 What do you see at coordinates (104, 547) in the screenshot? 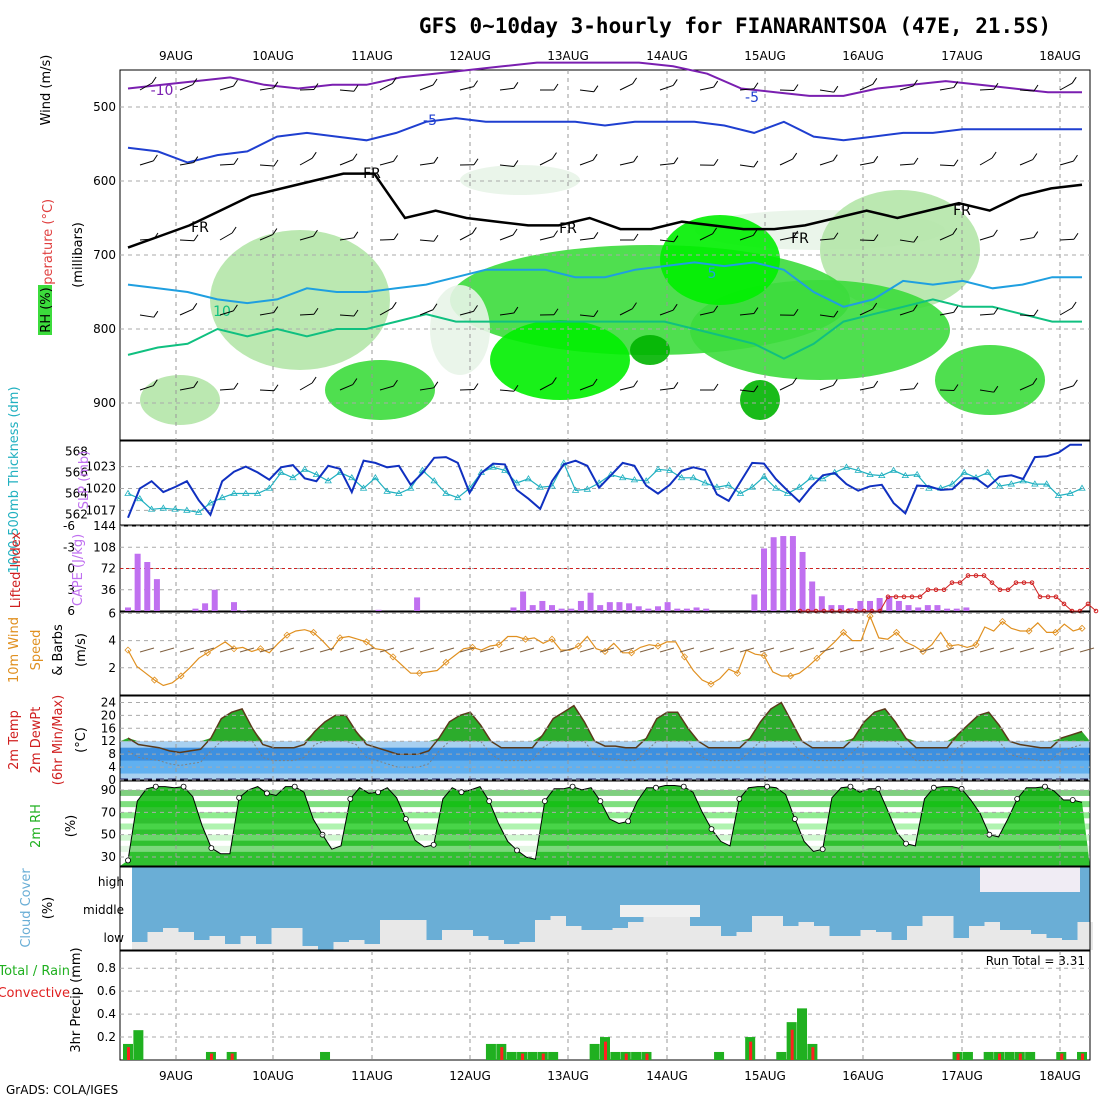
I see `cape-tick: 108` at bounding box center [104, 547].